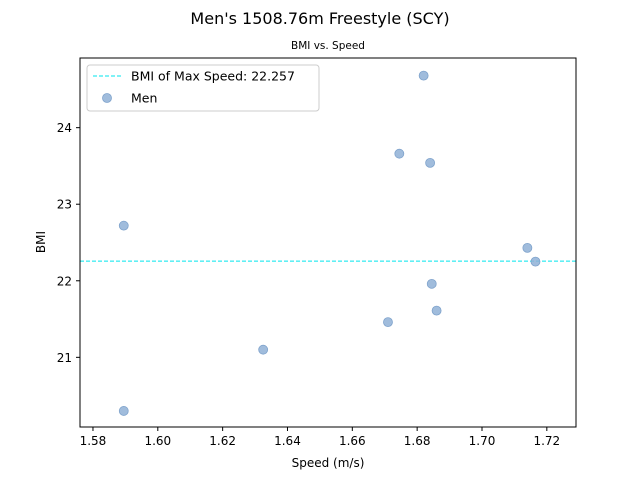 The height and width of the screenshot is (480, 640). Describe the element at coordinates (417, 441) in the screenshot. I see `x-tick-label: 1.68` at that location.